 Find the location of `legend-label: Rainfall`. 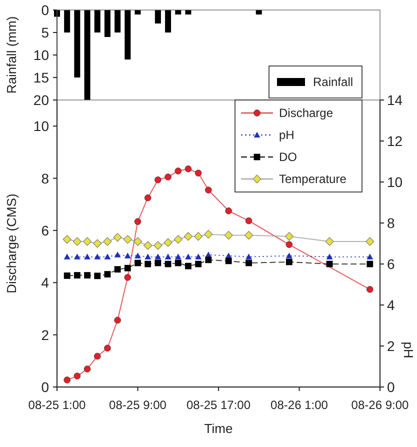

legend-label: Rainfall is located at coordinates (333, 82).